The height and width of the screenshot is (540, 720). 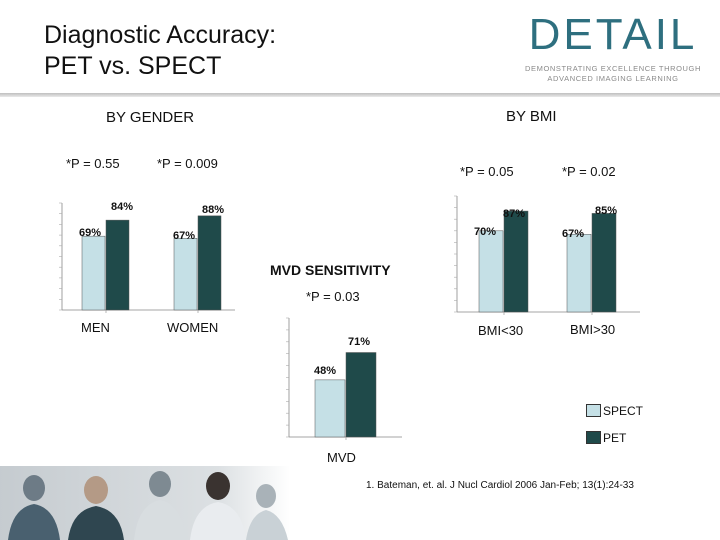 What do you see at coordinates (145, 503) in the screenshot?
I see `clinicians-photo` at bounding box center [145, 503].